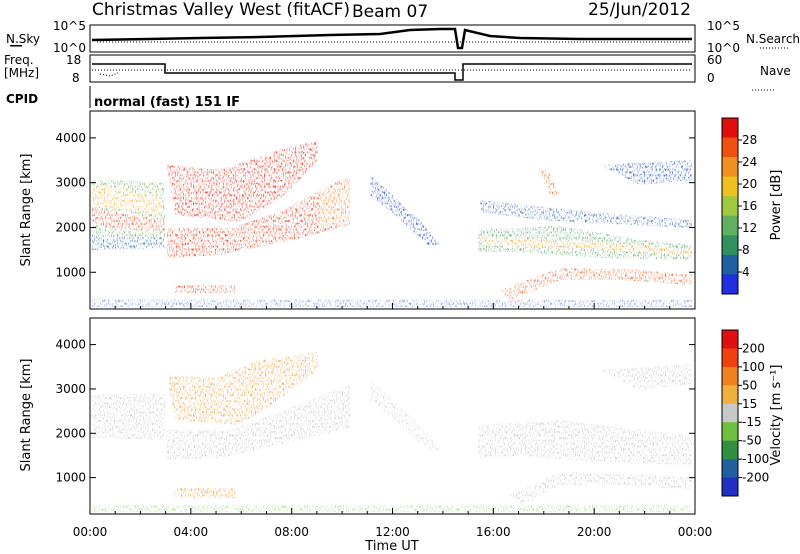  I want to click on power-x-ticks, so click(392, 306).